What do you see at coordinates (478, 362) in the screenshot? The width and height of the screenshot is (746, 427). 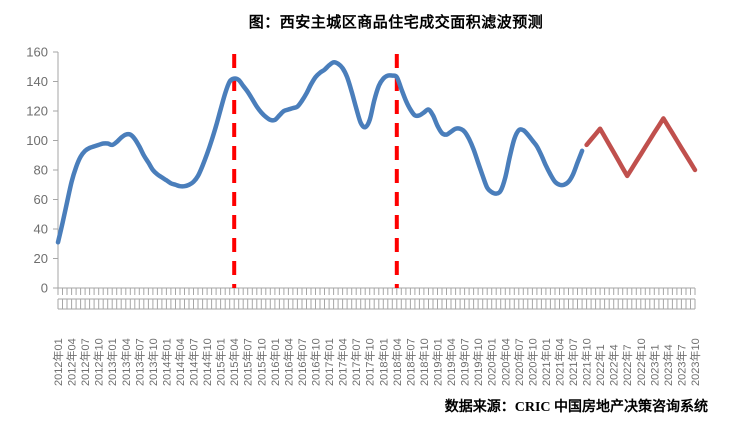 I see `x-tick-label: 2019年10` at bounding box center [478, 362].